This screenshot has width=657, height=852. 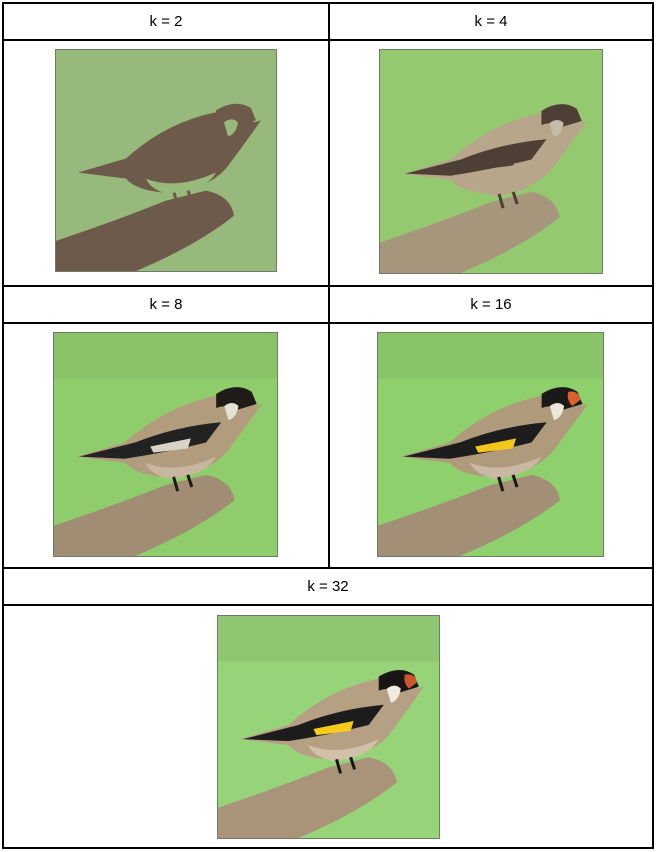 What do you see at coordinates (491, 304) in the screenshot?
I see `panel-label-k16: k = 16` at bounding box center [491, 304].